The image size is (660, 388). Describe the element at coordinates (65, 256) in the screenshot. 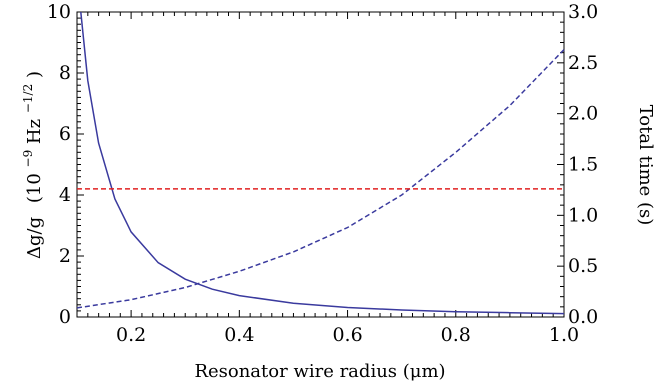

I see `y-left-tick-label: 2` at that location.